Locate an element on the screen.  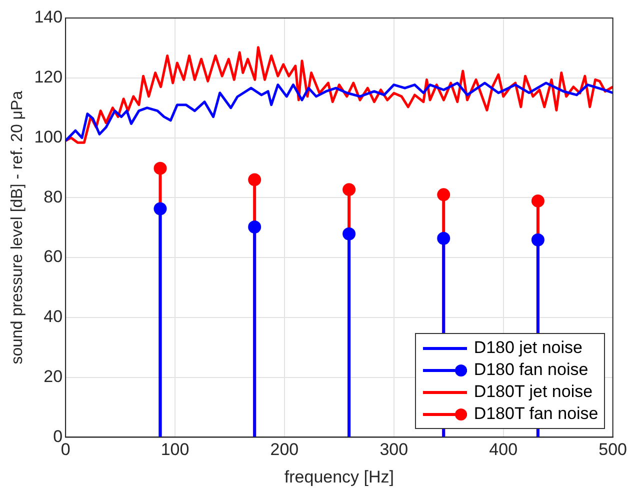
y-tick-label: 140 is located at coordinates (48, 17).